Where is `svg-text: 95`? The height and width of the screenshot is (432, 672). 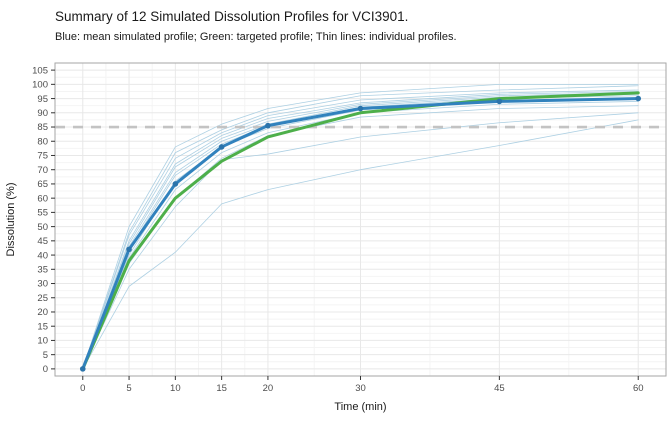
svg-text: 95 is located at coordinates (42, 99).